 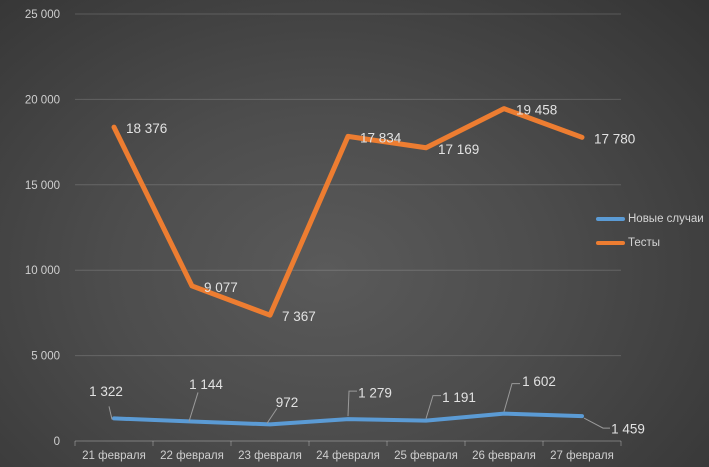 What do you see at coordinates (348, 419) in the screenshot?
I see `series-line-new-cases` at bounding box center [348, 419].